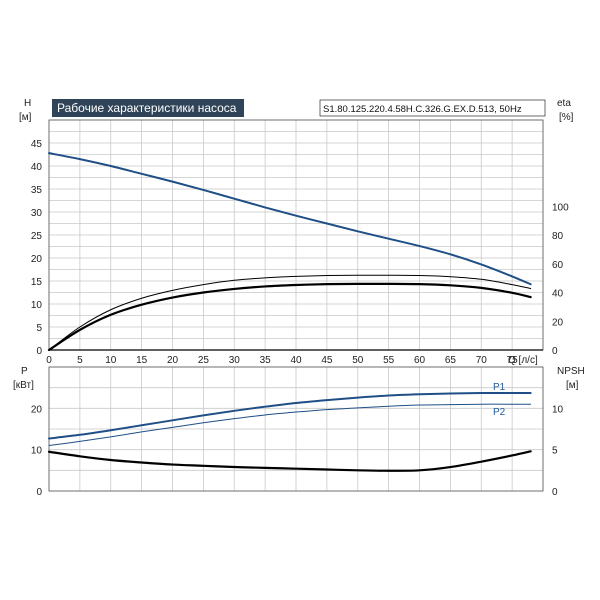  What do you see at coordinates (555, 492) in the screenshot?
I see `bottom-right-y-tick-label: 0` at bounding box center [555, 492].